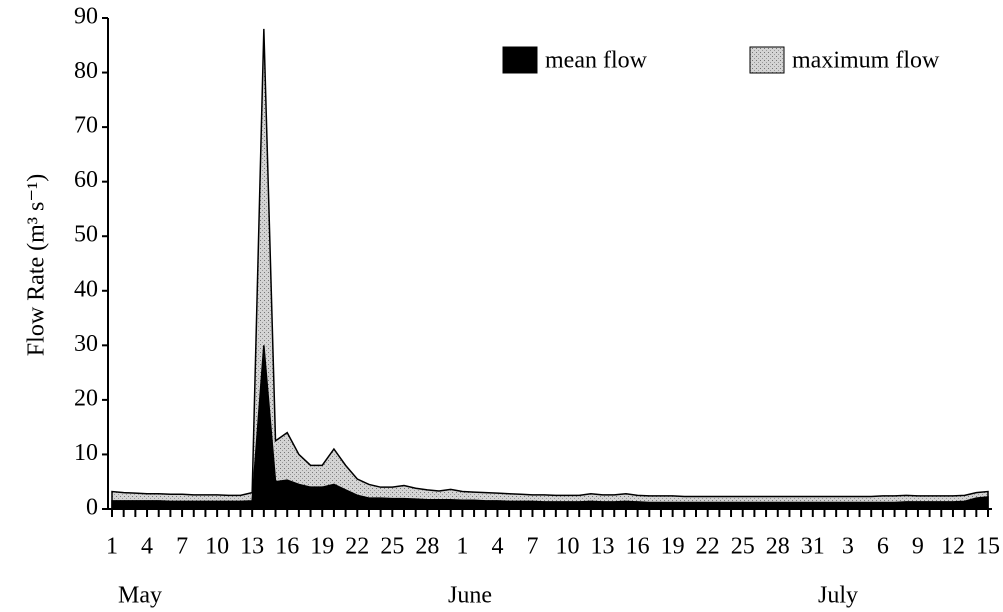 This screenshot has height=612, width=1003. Describe the element at coordinates (86, 398) in the screenshot. I see `y-tick-label: 20` at that location.